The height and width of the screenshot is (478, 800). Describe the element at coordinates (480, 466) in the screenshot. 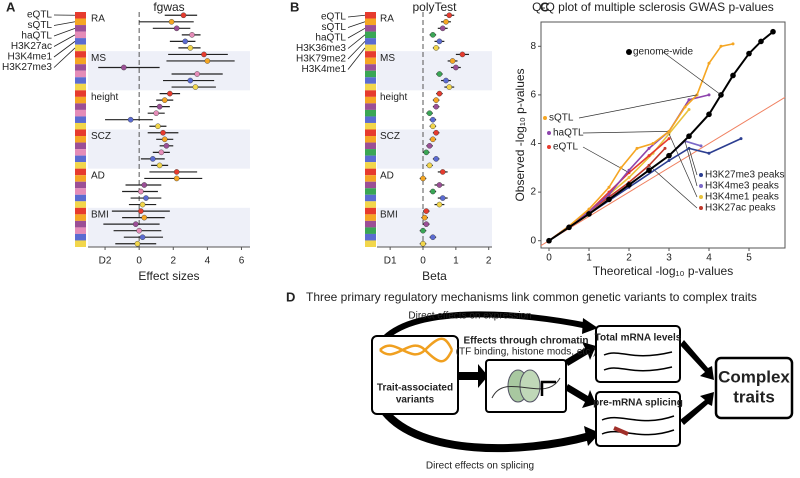

I see `edge-label: Direct effects on splicing` at that location.